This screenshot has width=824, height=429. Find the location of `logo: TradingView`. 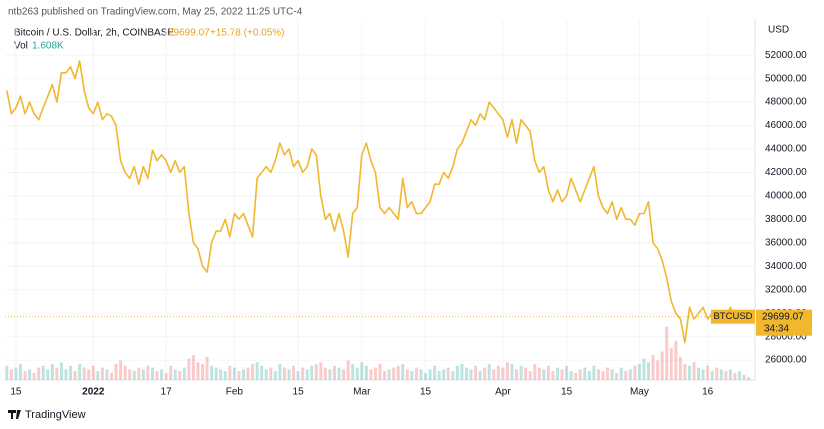

logo: TradingView is located at coordinates (55, 415).